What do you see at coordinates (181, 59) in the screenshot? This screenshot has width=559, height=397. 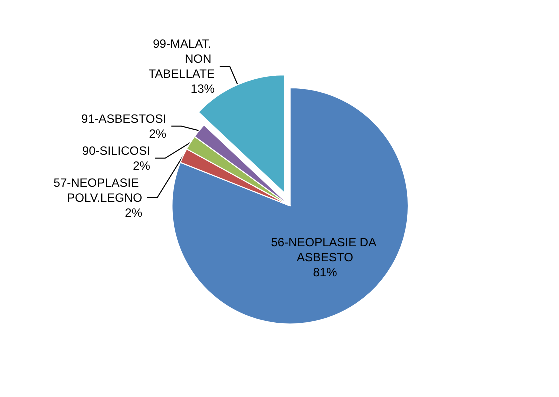 I see `slice-label: 99-MALAT. NON TABELLATE` at bounding box center [181, 59].